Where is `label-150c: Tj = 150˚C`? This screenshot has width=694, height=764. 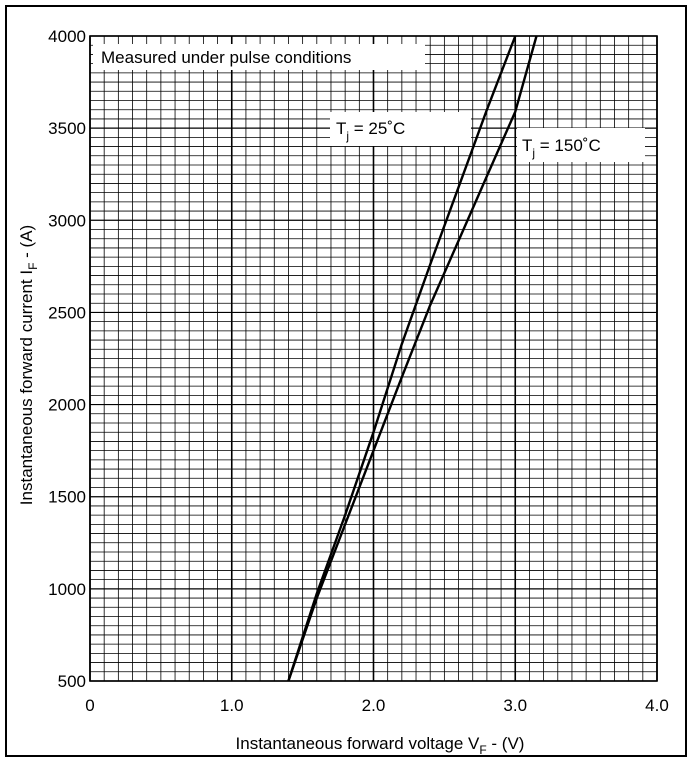 label-150c: Tj = 150˚C is located at coordinates (561, 148).